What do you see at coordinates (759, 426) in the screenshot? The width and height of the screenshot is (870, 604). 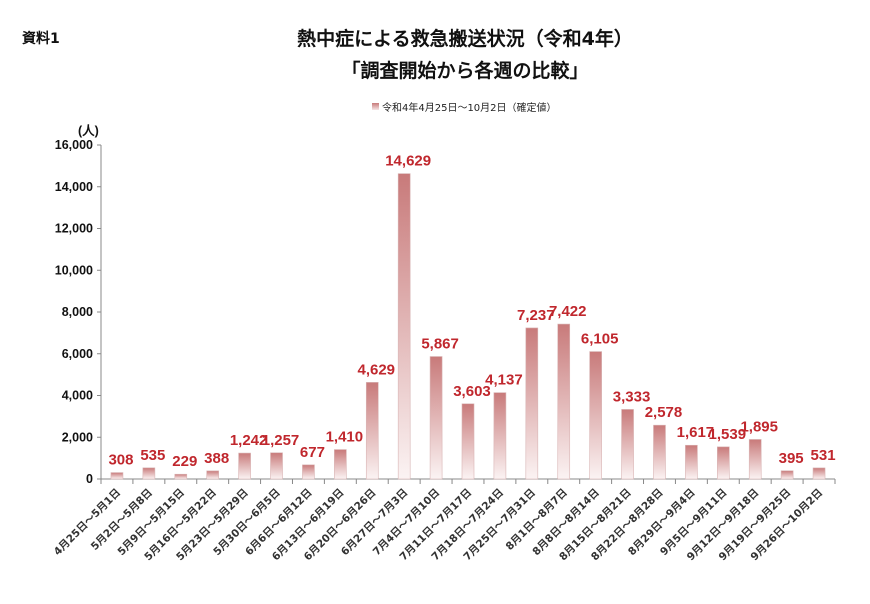 I see `data-label: 1,895` at bounding box center [759, 426].